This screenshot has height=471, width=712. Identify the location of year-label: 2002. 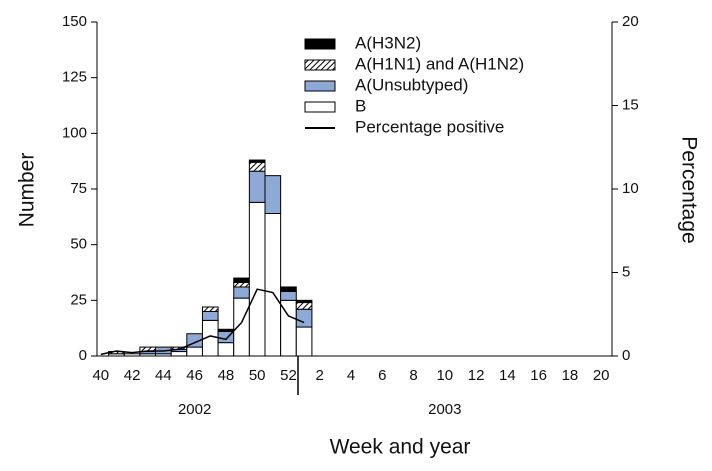
(194, 409).